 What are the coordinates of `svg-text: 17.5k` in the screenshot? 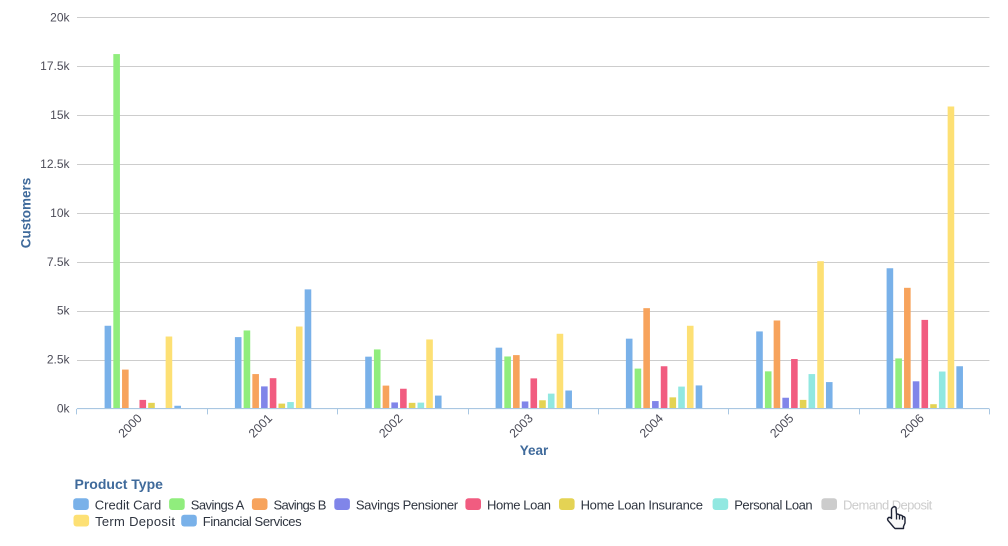 It's located at (55, 66).